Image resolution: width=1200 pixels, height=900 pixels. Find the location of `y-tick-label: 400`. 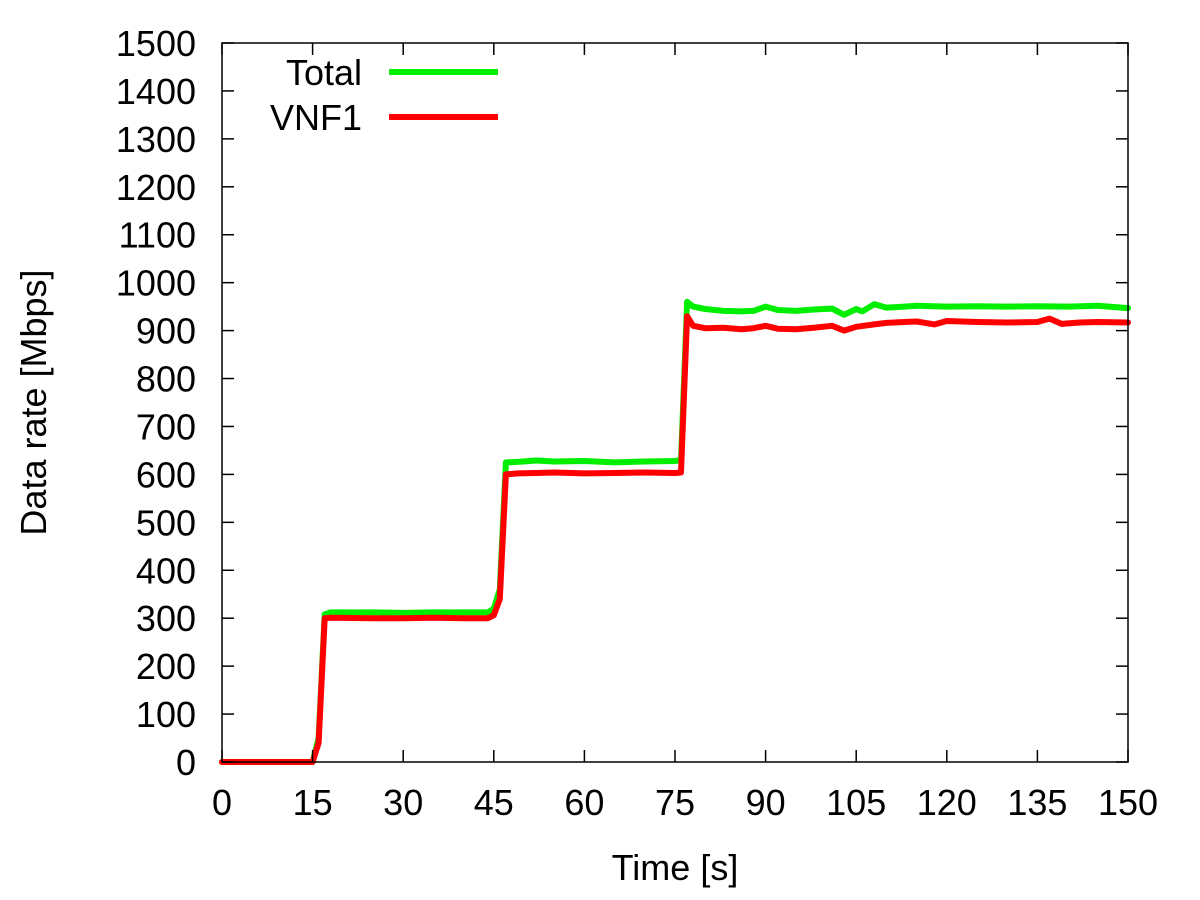

y-tick-label: 400 is located at coordinates (166, 570).